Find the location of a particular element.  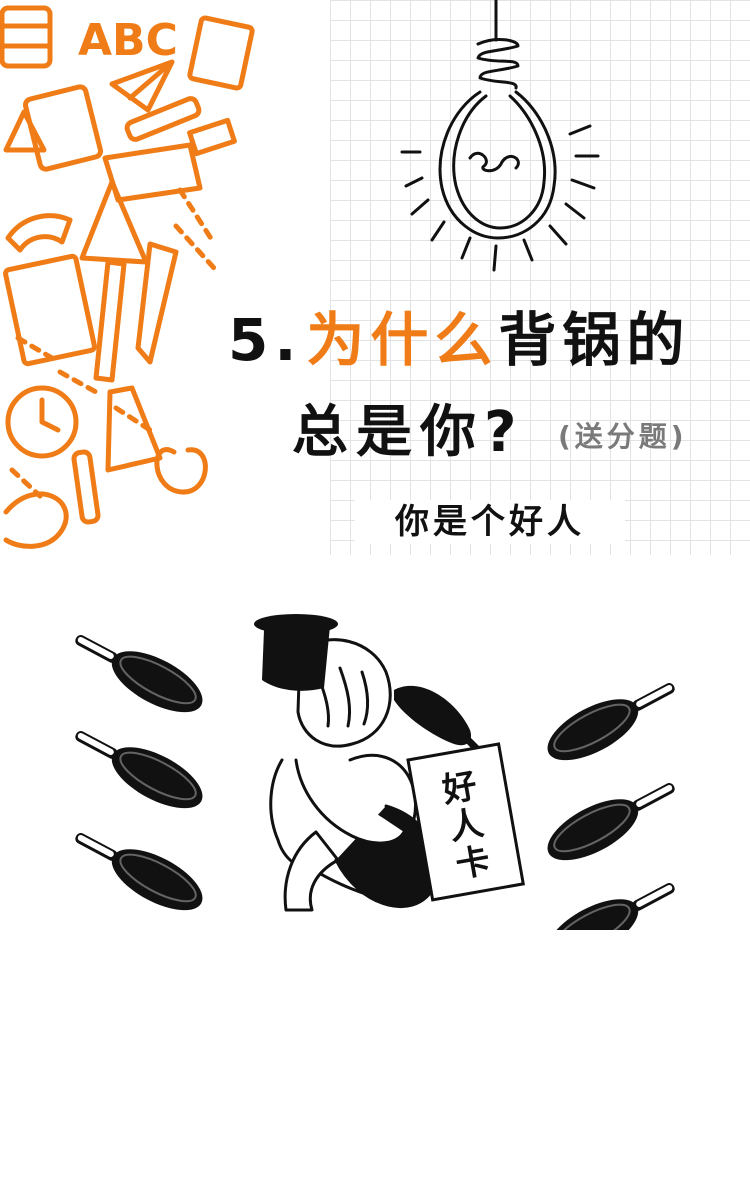

title-line-2: 总是你? is located at coordinates (408, 432).